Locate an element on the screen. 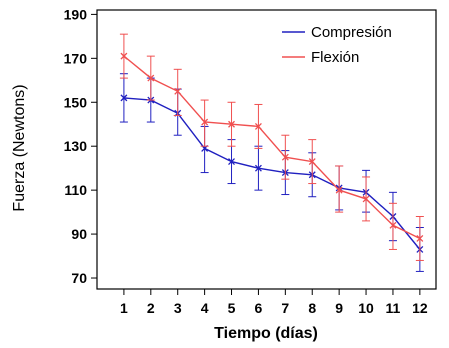  x-tick-label: 4 is located at coordinates (205, 308).